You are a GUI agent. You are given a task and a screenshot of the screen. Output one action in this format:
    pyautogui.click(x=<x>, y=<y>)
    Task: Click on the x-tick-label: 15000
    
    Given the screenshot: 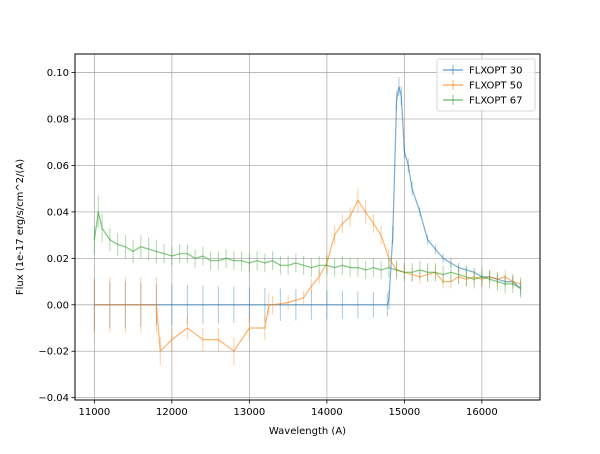 What is the action you would take?
    pyautogui.click(x=404, y=412)
    